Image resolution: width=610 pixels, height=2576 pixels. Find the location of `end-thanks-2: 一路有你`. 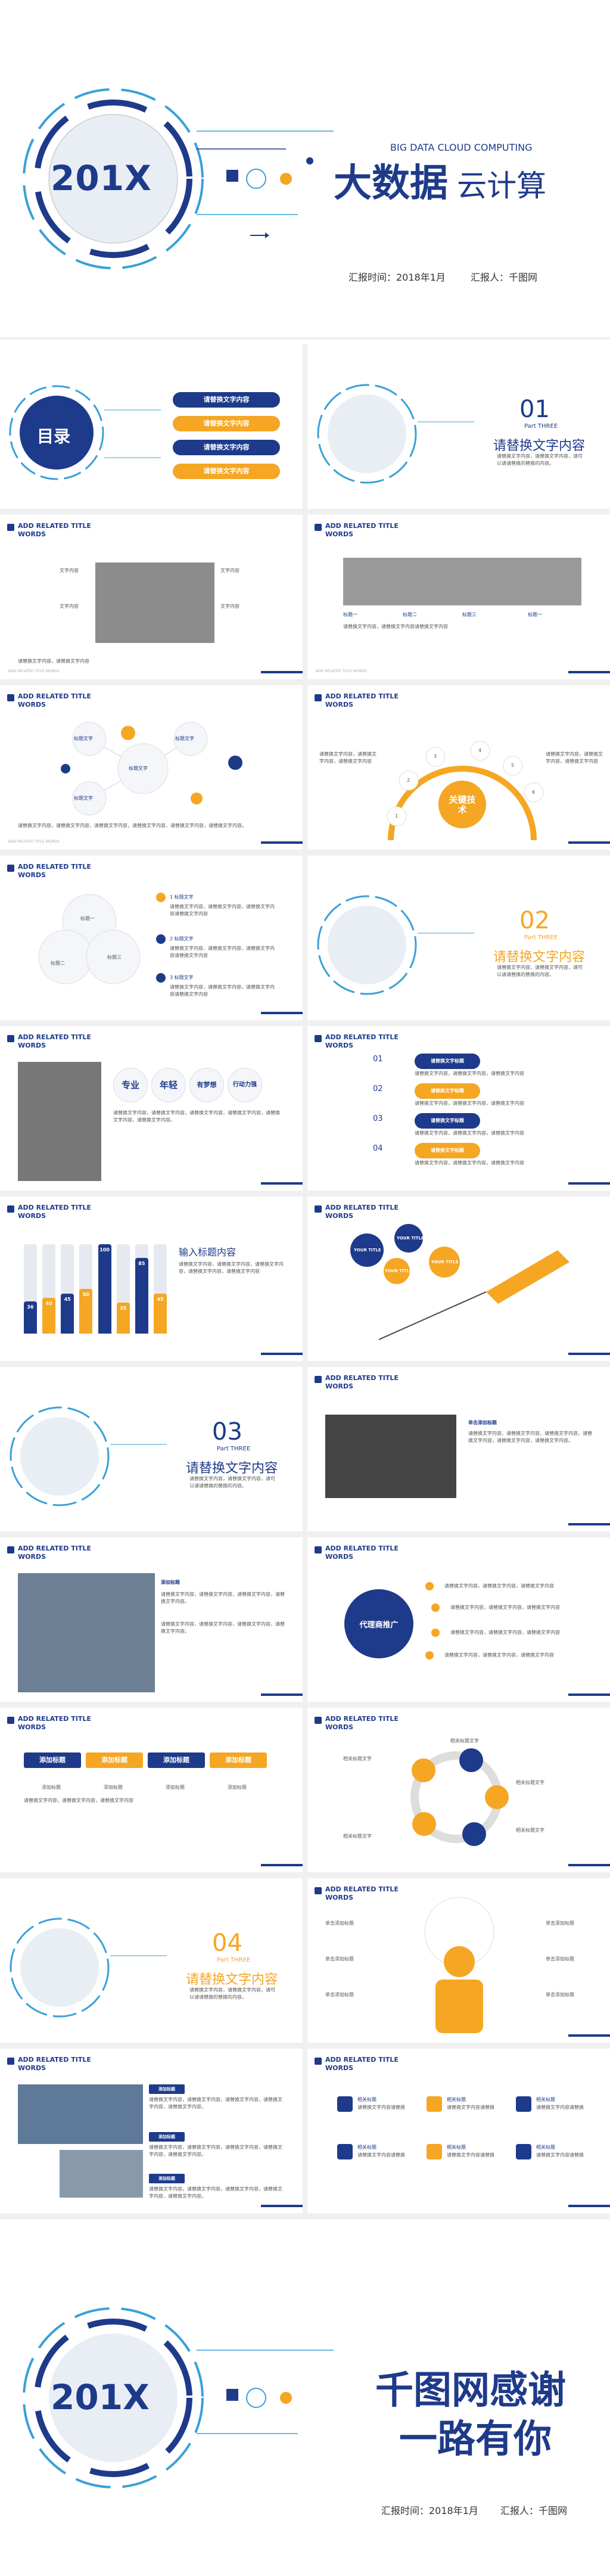

end-thanks-2: 一路有你 is located at coordinates (475, 2439).